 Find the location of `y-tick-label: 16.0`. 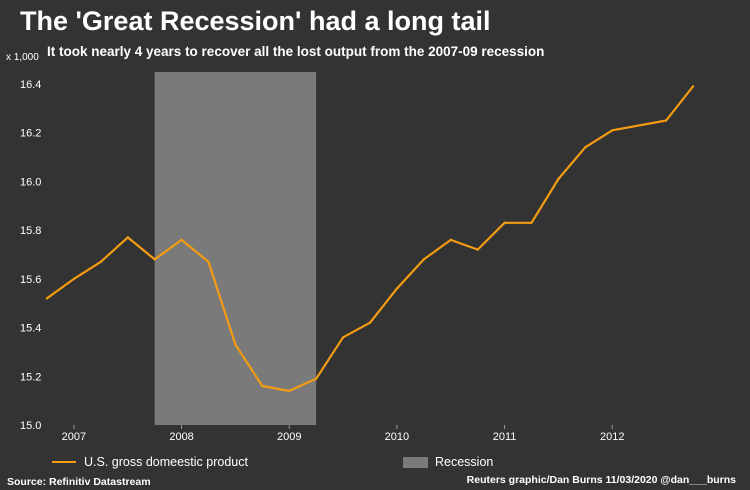

y-tick-label: 16.0 is located at coordinates (30, 182).